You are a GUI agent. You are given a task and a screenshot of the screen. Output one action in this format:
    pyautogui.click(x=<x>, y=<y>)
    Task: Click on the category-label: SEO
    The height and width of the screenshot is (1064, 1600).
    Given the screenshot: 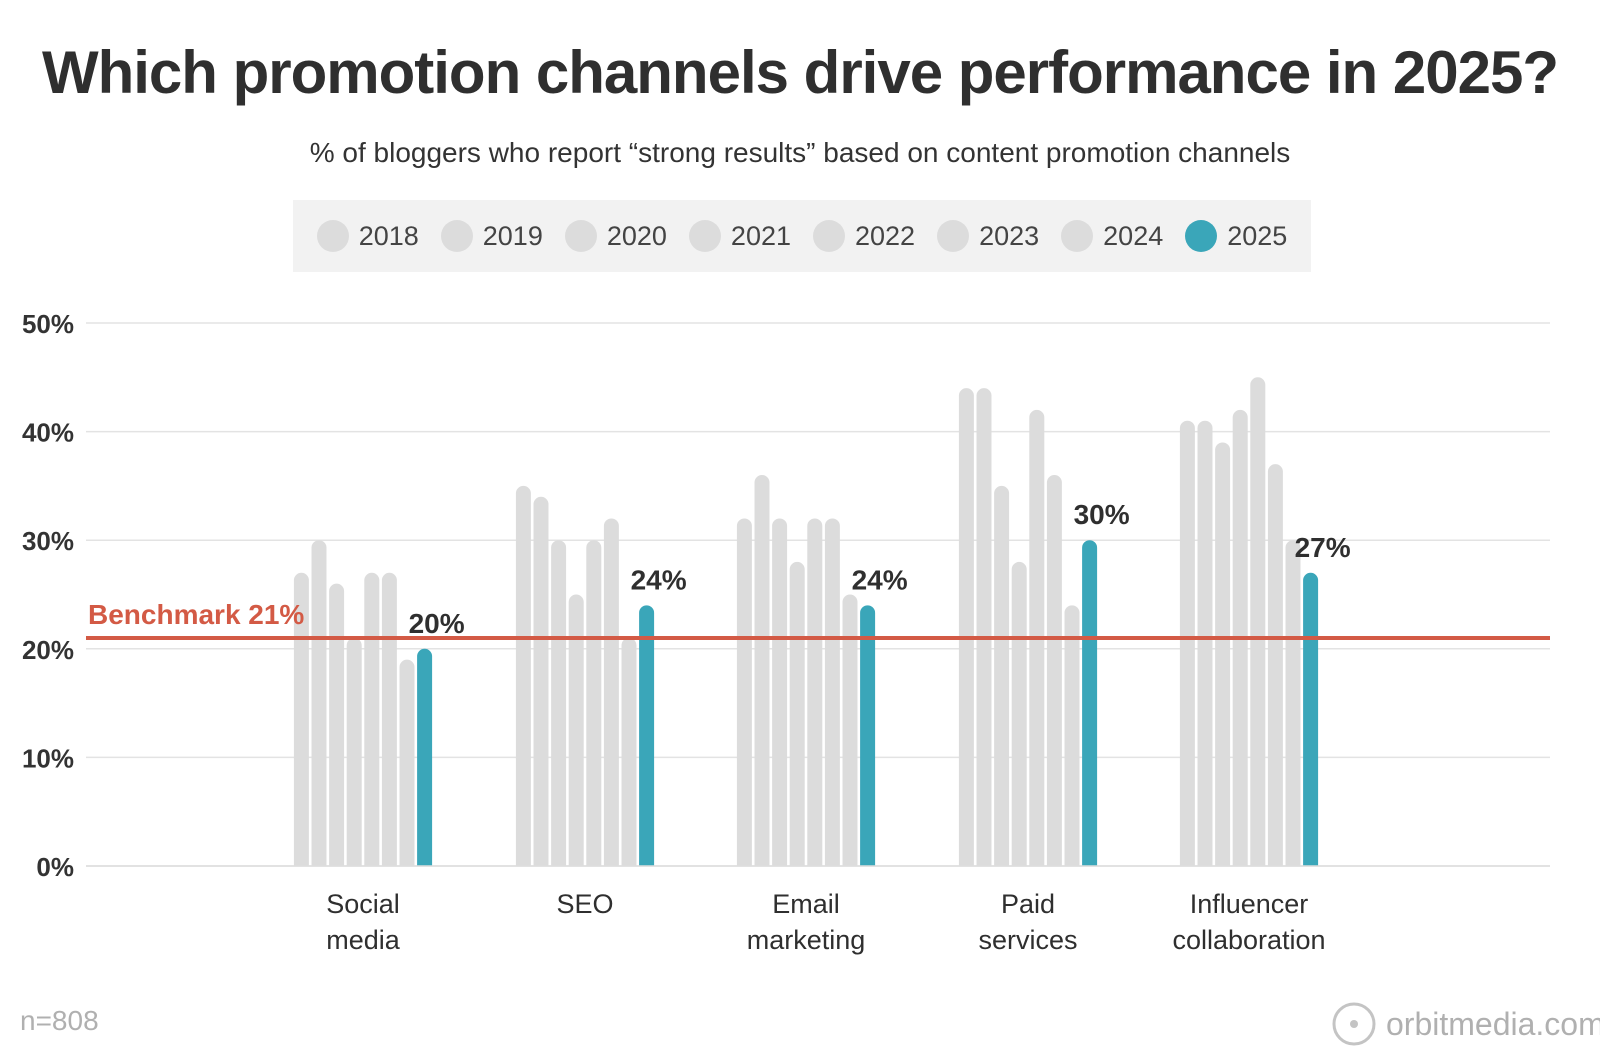 What is the action you would take?
    pyautogui.click(x=584, y=904)
    